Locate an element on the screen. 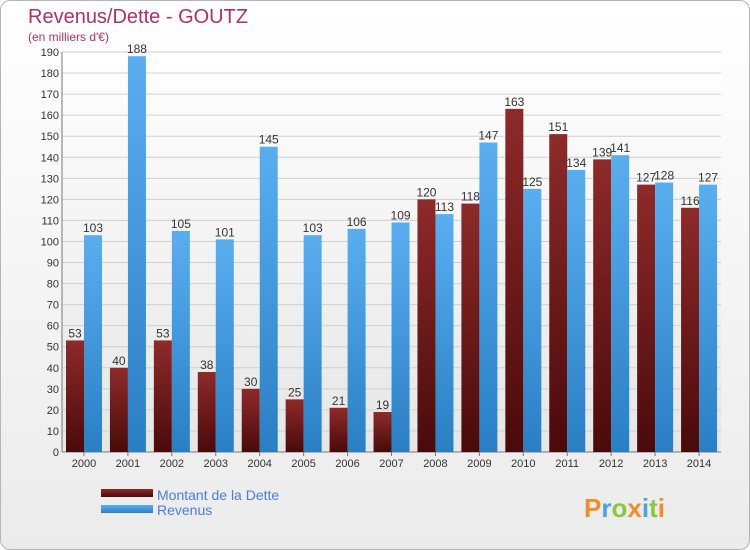 This screenshot has width=750, height=550. data-label-revenus: 105 is located at coordinates (181, 224).